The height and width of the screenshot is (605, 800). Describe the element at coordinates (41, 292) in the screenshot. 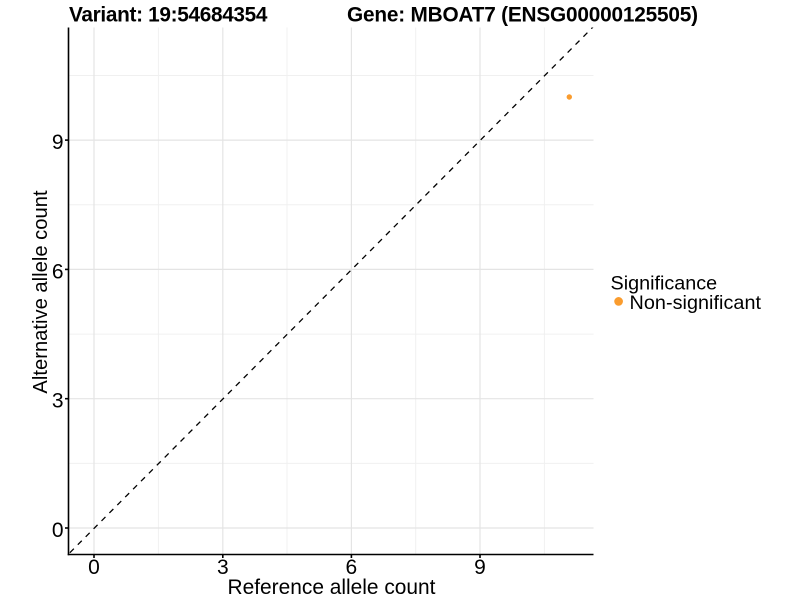

I see `svg-text: Alternative allele count` at that location.